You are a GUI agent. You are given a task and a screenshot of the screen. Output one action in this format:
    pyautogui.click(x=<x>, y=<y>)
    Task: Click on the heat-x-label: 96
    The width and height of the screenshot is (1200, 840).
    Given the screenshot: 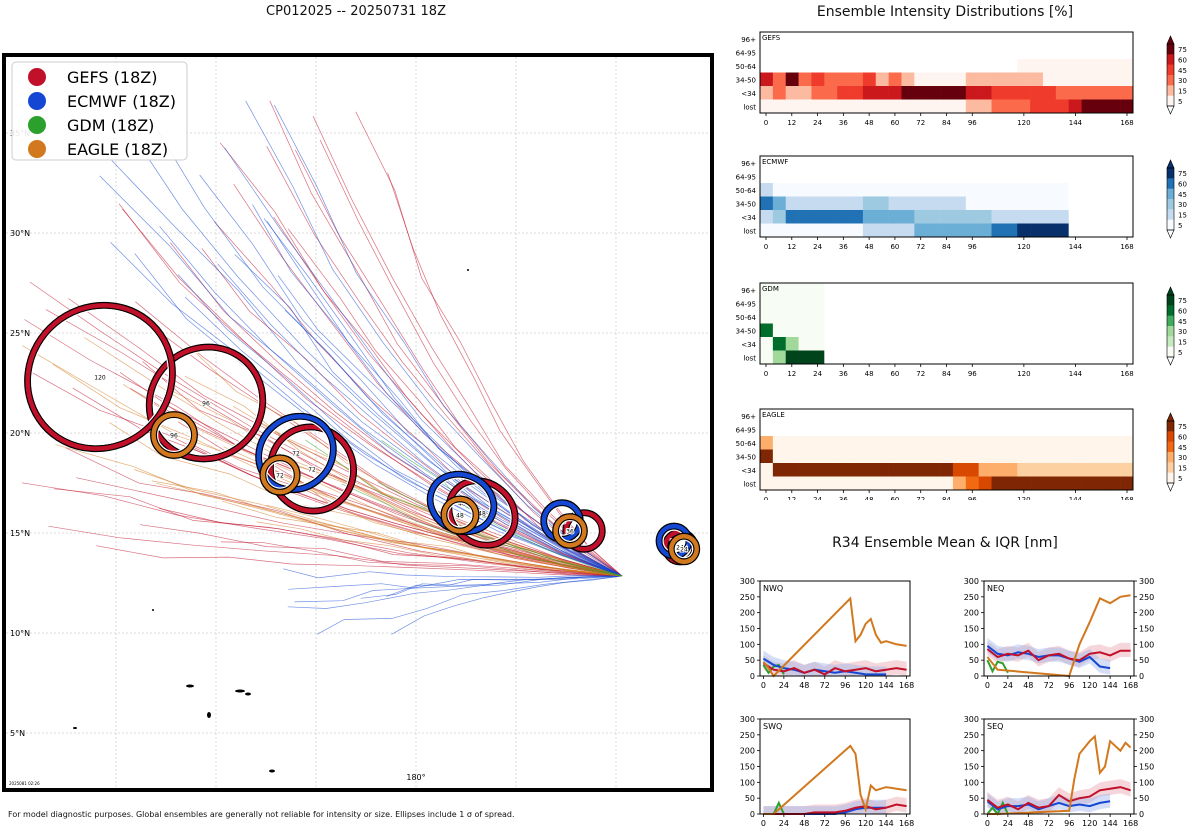 What is the action you would take?
    pyautogui.click(x=972, y=498)
    